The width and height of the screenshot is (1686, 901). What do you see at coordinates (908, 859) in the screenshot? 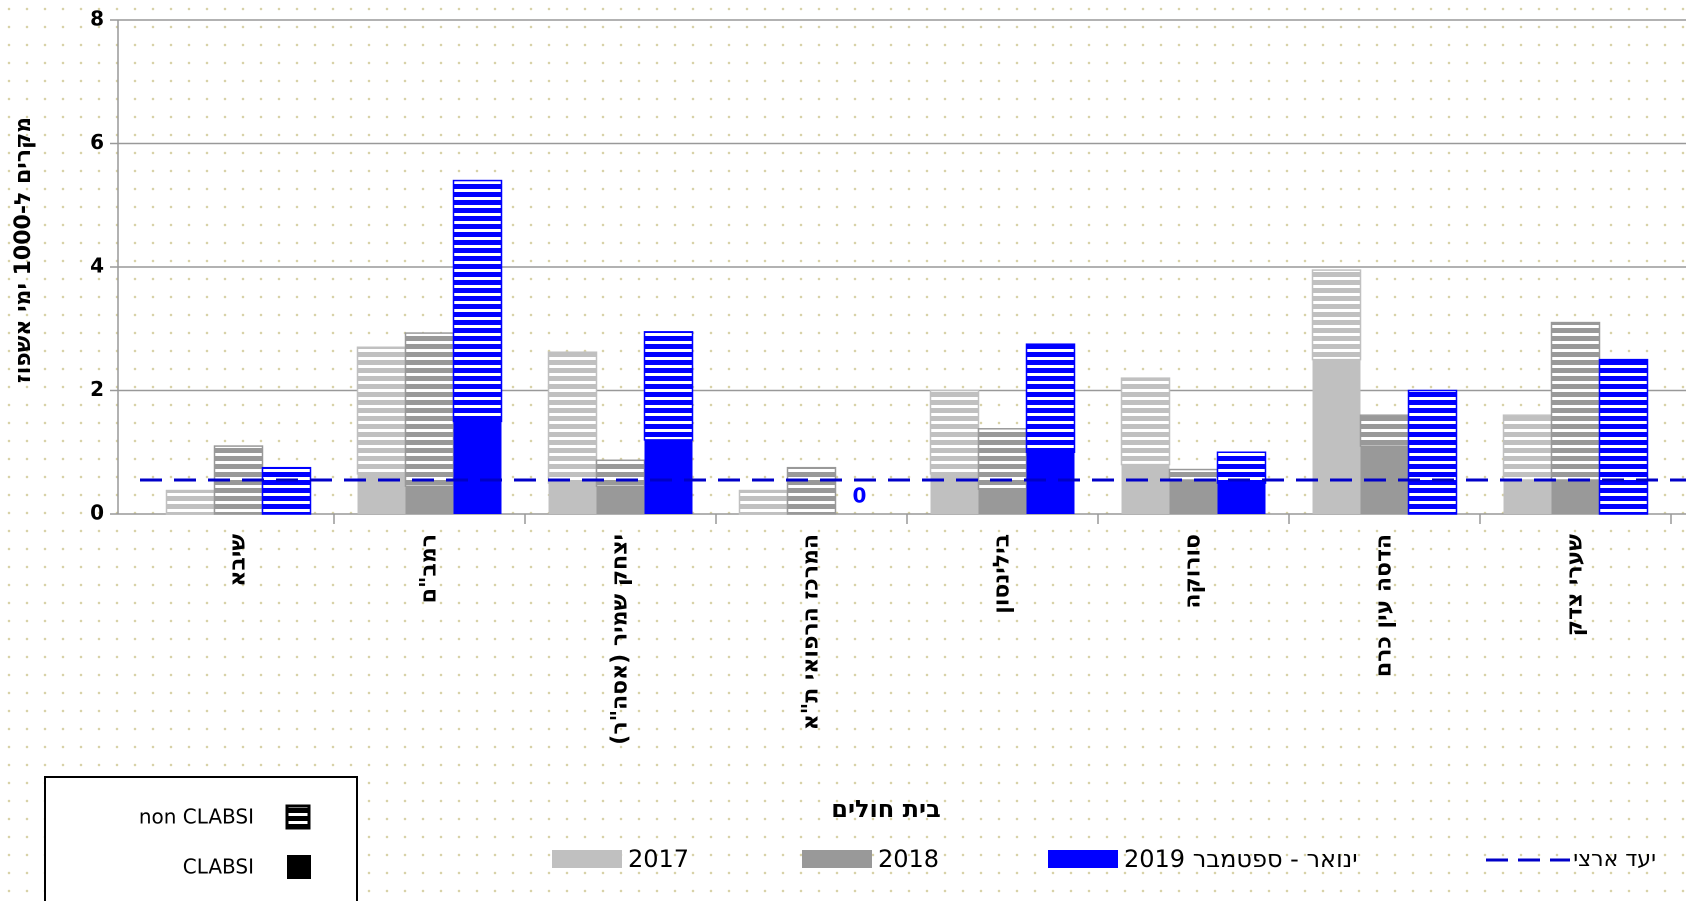
I see `legend-label: 2018` at bounding box center [908, 859].